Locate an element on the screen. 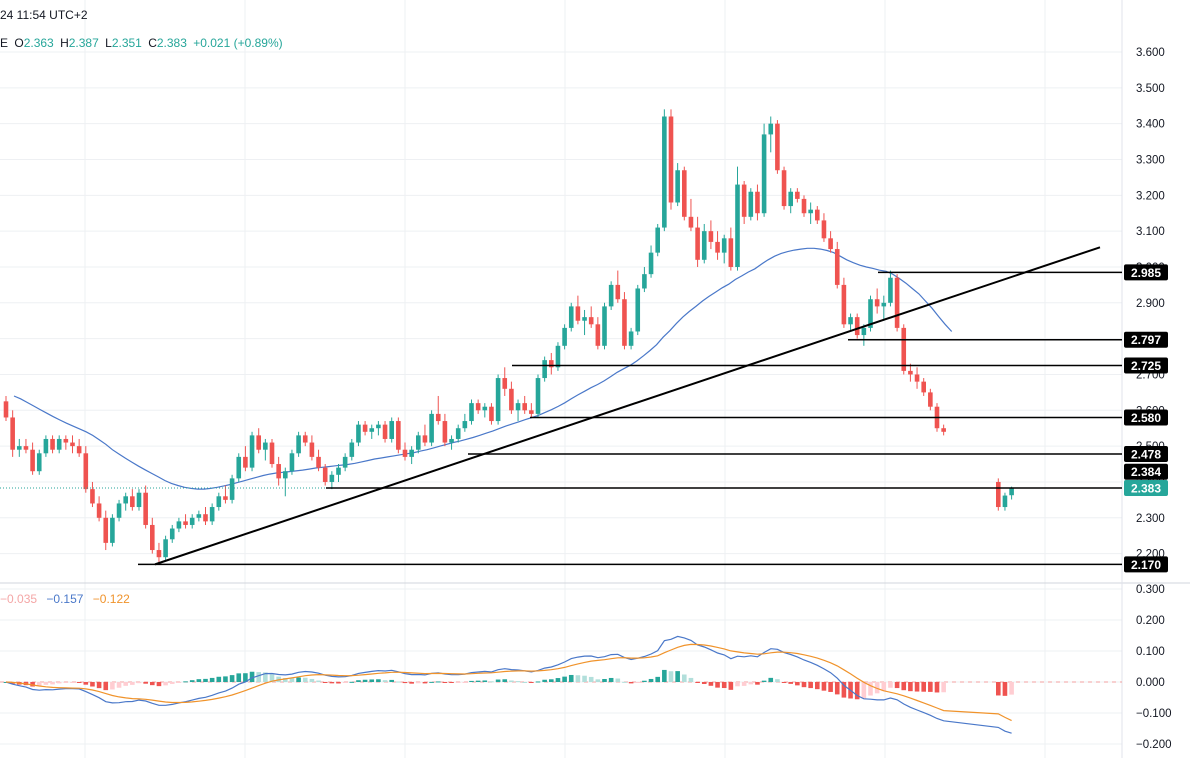  price-tag-label: 2.797 is located at coordinates (1146, 340).